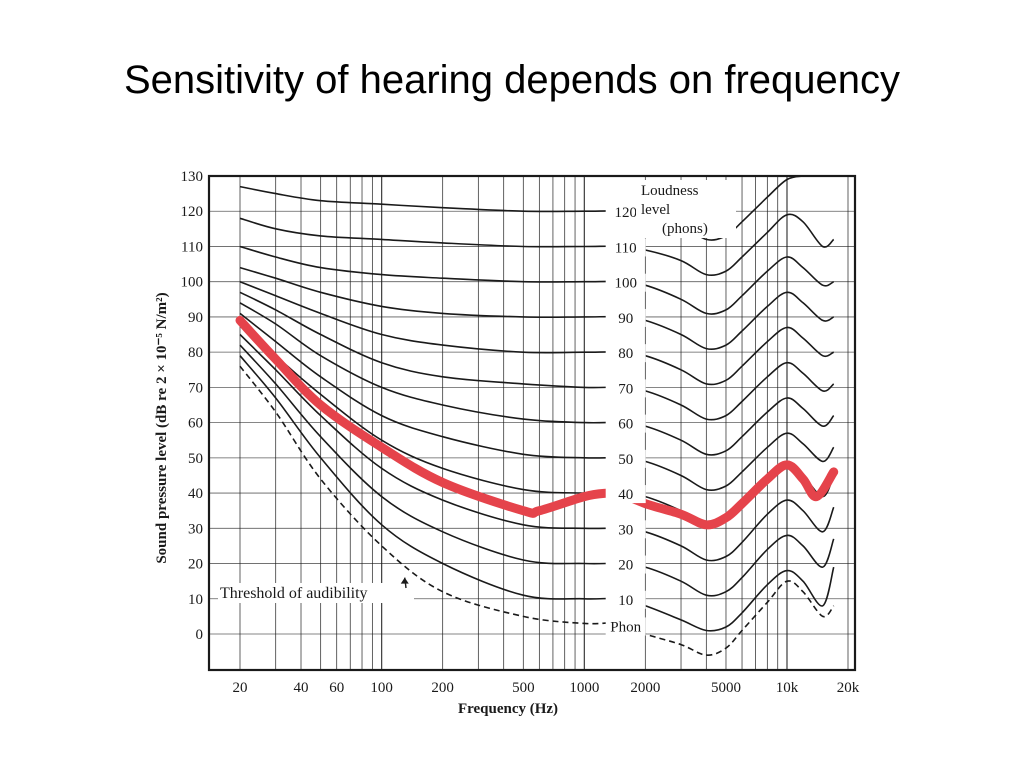 The image size is (1024, 768). Describe the element at coordinates (195, 459) in the screenshot. I see `y-tick-label: 50` at that location.